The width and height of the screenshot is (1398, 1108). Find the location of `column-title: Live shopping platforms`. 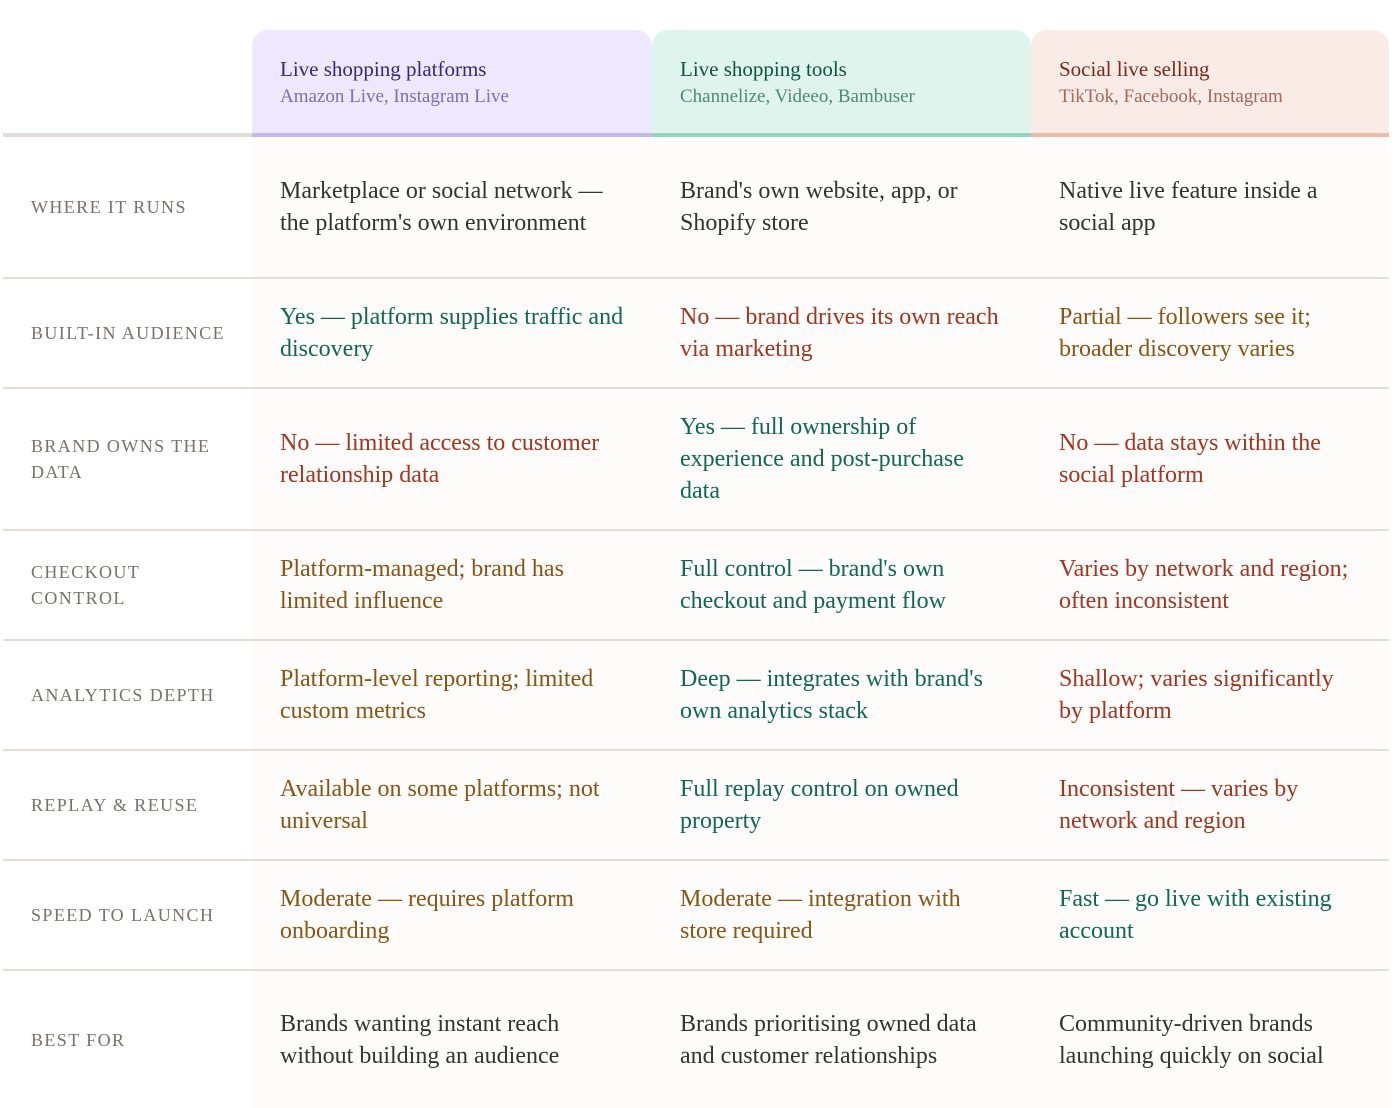

column-title: Live shopping platforms is located at coordinates (383, 69).